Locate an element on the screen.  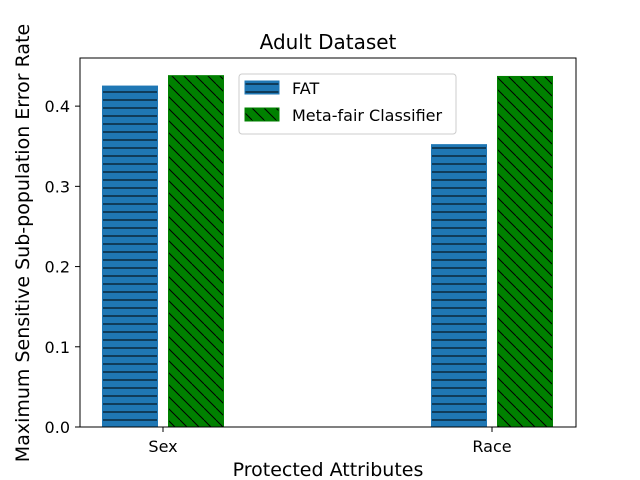
y-tick-label: 0.2 is located at coordinates (57, 267).